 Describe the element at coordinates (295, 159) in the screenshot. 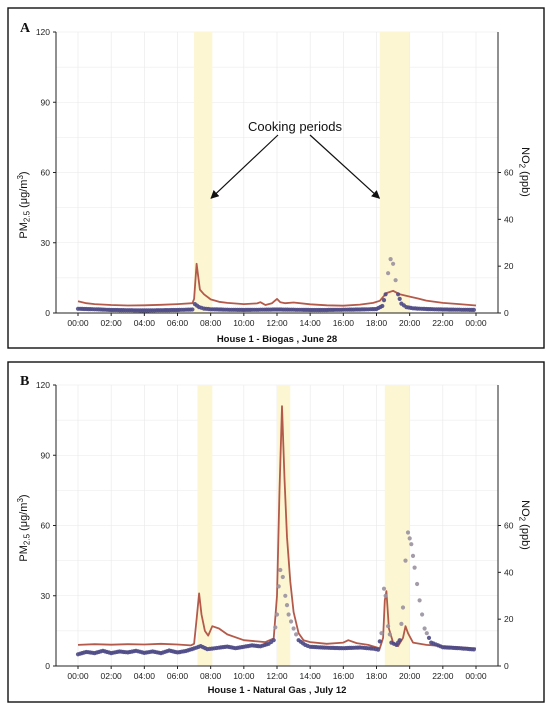

I see `cooking-annotation: Cooking periods` at that location.